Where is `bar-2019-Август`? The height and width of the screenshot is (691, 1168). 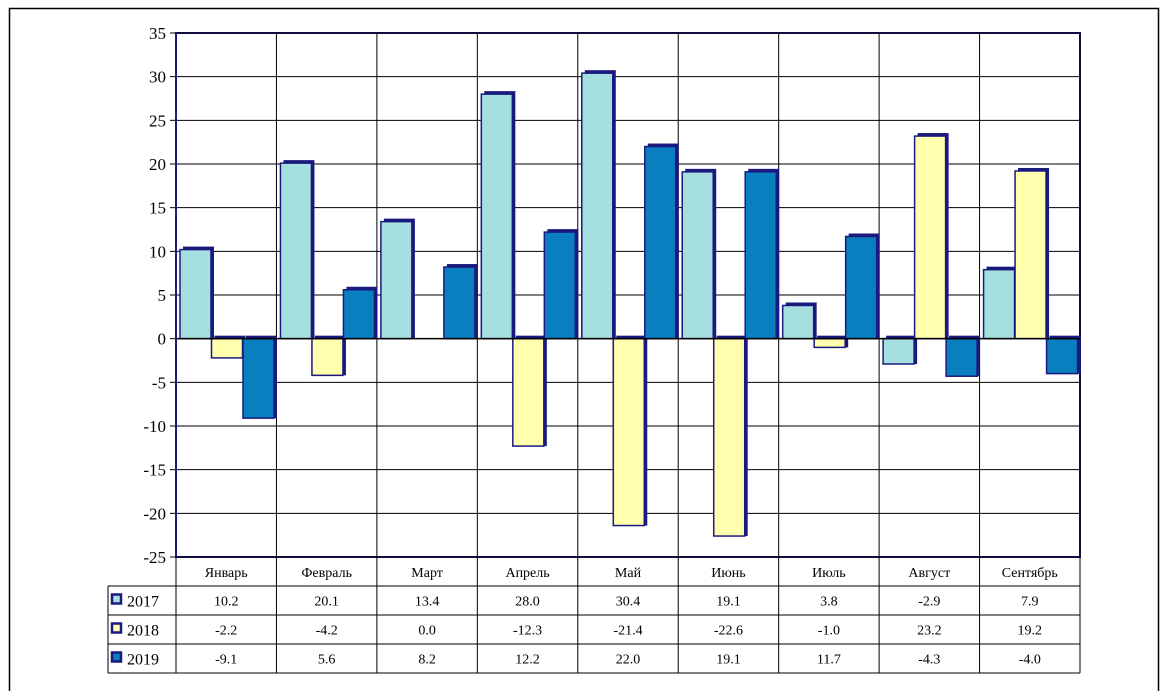
bar-2019-Август is located at coordinates (961, 357).